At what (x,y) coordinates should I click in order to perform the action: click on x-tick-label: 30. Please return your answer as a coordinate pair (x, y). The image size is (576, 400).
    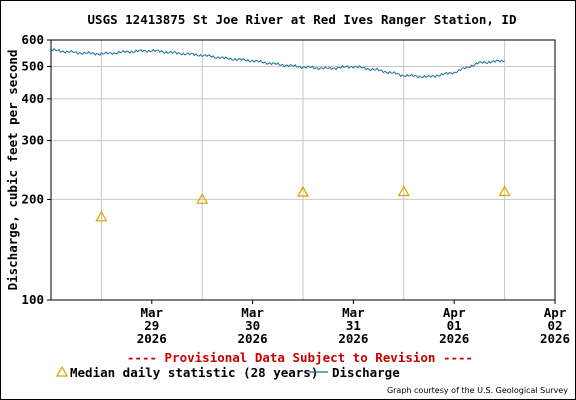
    Looking at the image, I should click on (252, 325).